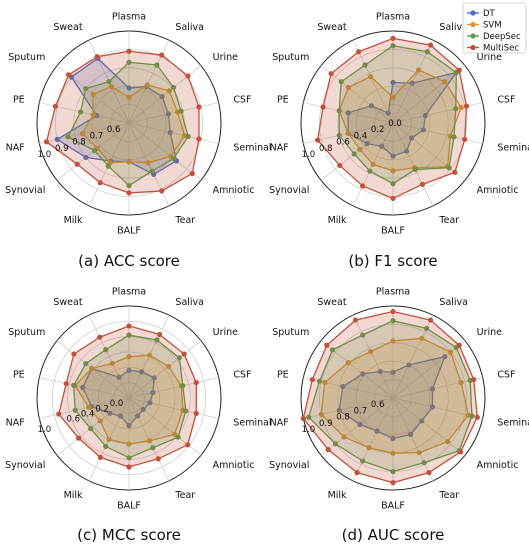  I want to click on axis-label-amniotic: Amniotic, so click(234, 465).